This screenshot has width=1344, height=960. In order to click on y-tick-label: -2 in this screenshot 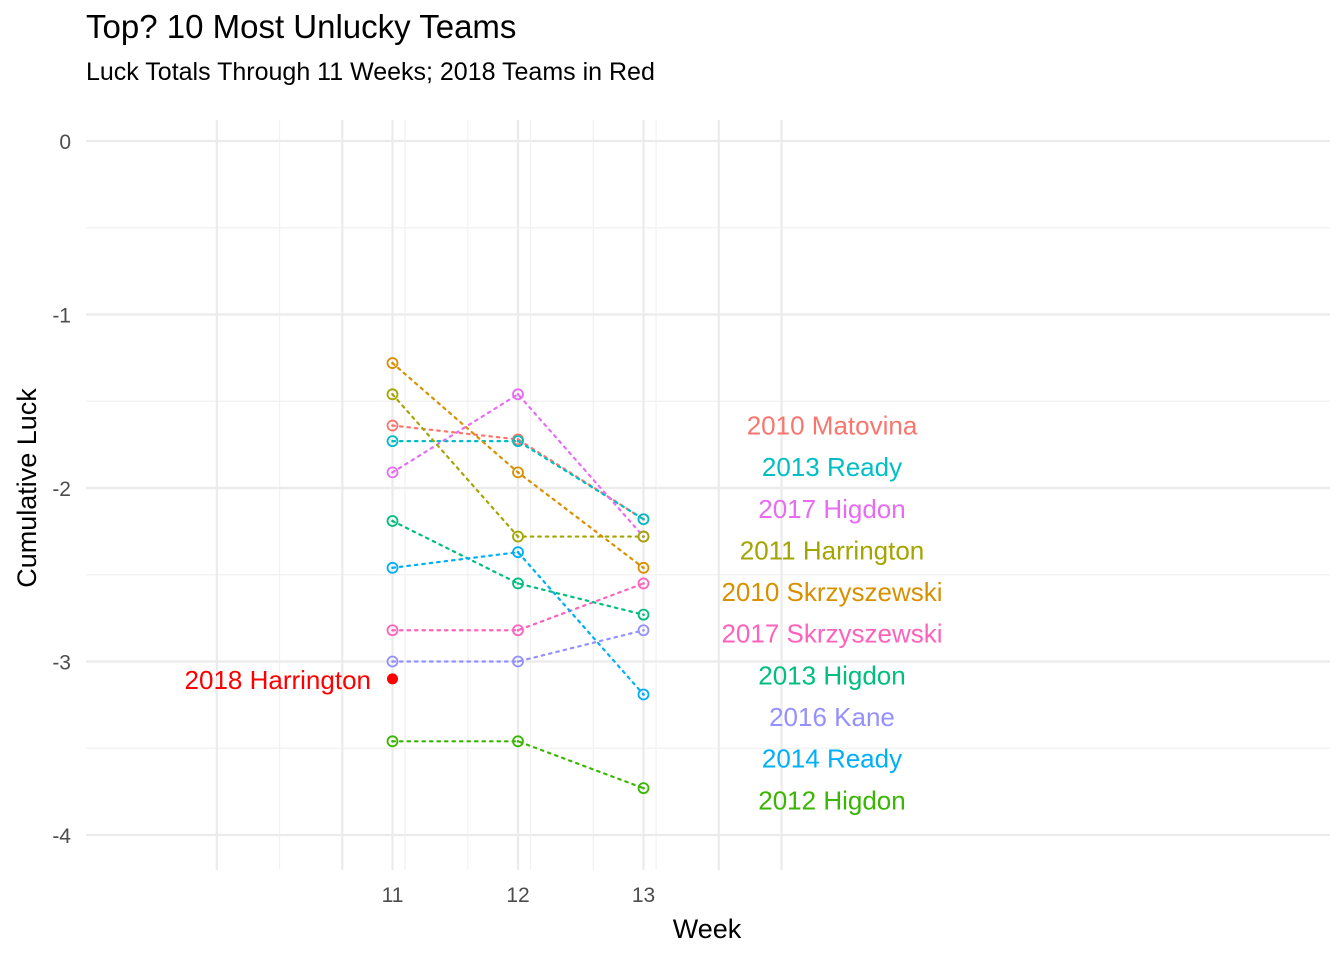, I will do `click(61, 489)`.